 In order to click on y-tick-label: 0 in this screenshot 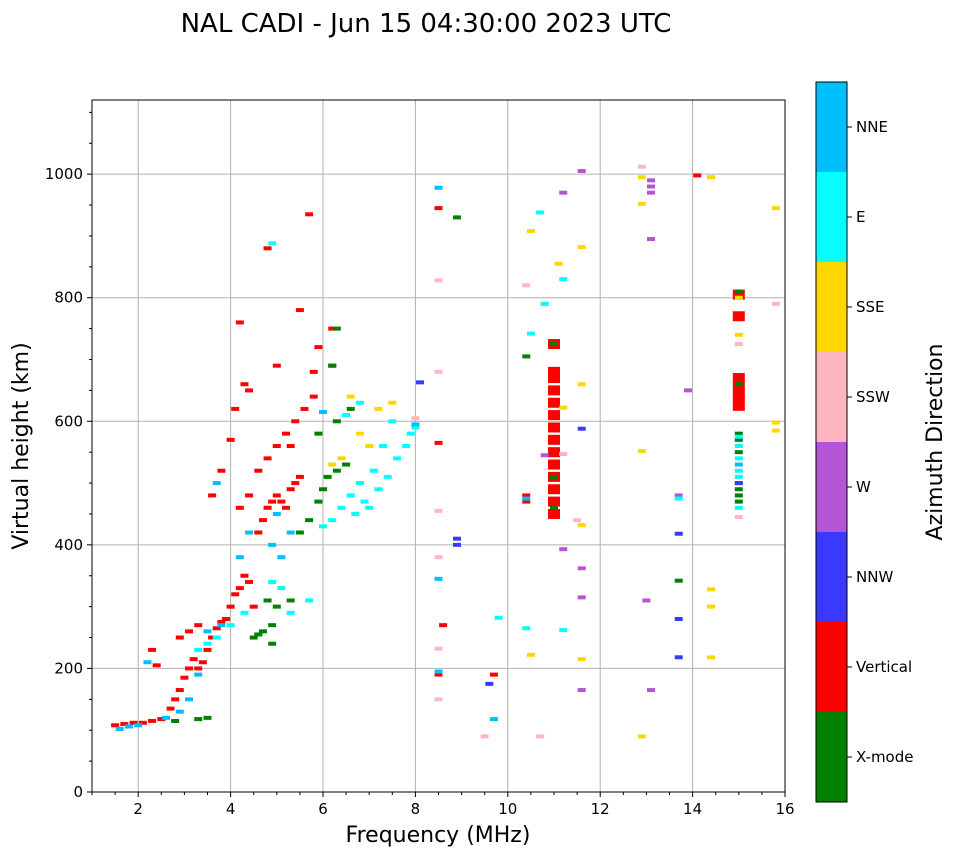, I will do `click(78, 792)`.